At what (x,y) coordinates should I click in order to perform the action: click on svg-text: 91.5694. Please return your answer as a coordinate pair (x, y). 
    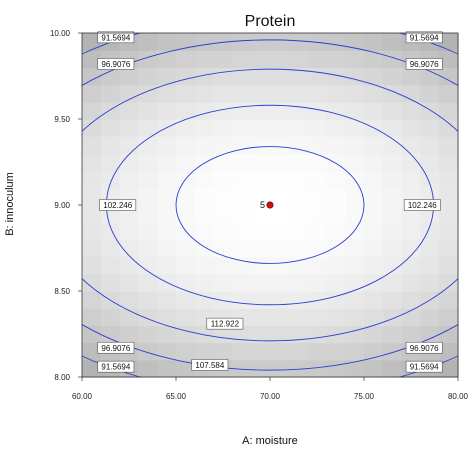
    Looking at the image, I should click on (424, 367).